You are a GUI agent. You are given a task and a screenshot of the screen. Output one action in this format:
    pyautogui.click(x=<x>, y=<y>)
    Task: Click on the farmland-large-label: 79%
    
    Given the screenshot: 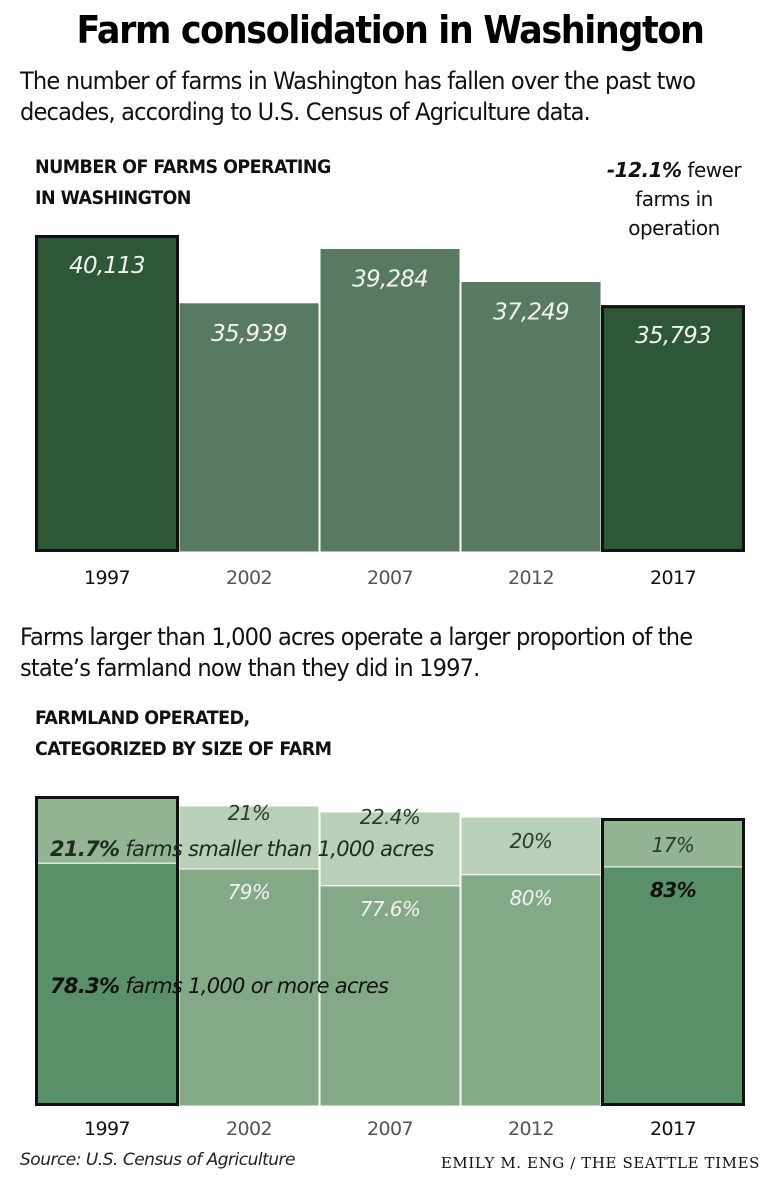 What is the action you would take?
    pyautogui.click(x=249, y=892)
    